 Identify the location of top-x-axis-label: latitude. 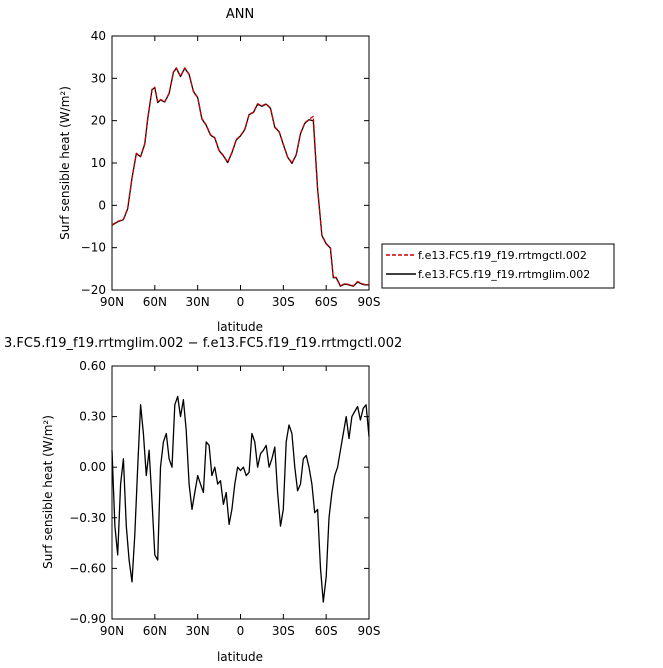
(240, 327).